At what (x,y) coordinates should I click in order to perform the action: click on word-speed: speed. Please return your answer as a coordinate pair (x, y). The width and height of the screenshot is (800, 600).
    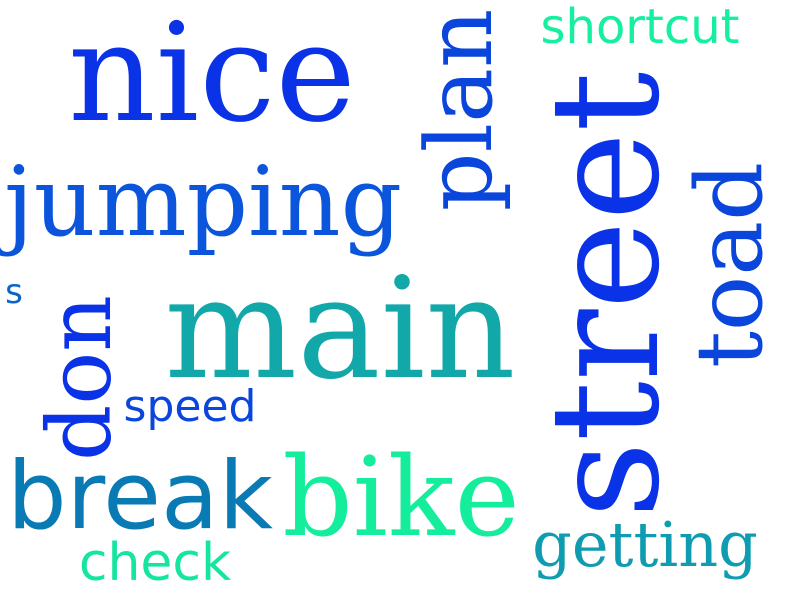
    Looking at the image, I should click on (190, 406).